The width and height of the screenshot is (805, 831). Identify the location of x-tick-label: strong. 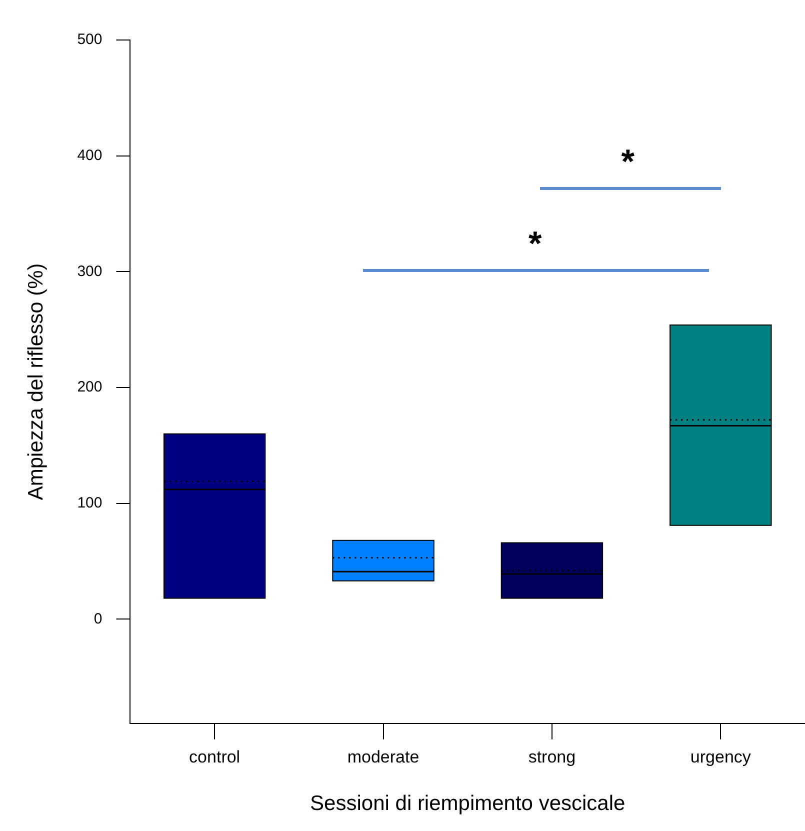
(552, 756).